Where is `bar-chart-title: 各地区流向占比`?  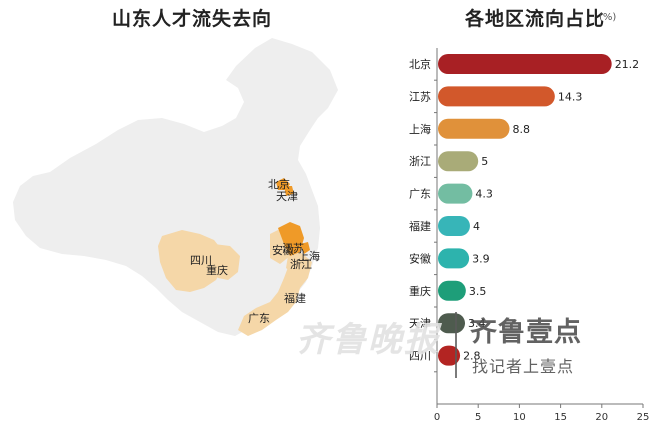 bar-chart-title: 各地区流向占比 is located at coordinates (535, 19).